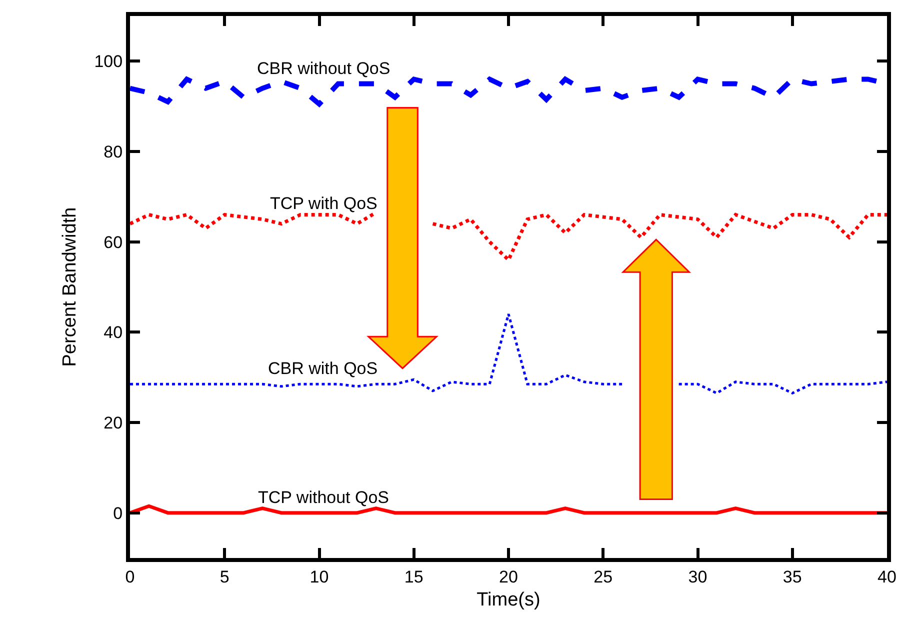  Describe the element at coordinates (508, 600) in the screenshot. I see `x-axis-title: Time(s)` at that location.